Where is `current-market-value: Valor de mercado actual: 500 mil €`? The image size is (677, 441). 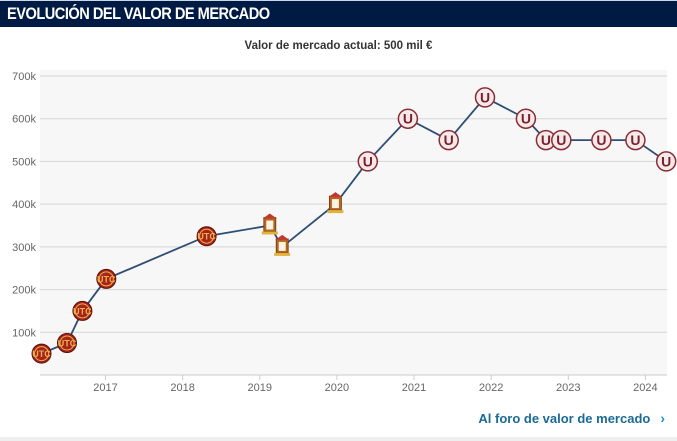
current-market-value: Valor de mercado actual: 500 mil € is located at coordinates (338, 46).